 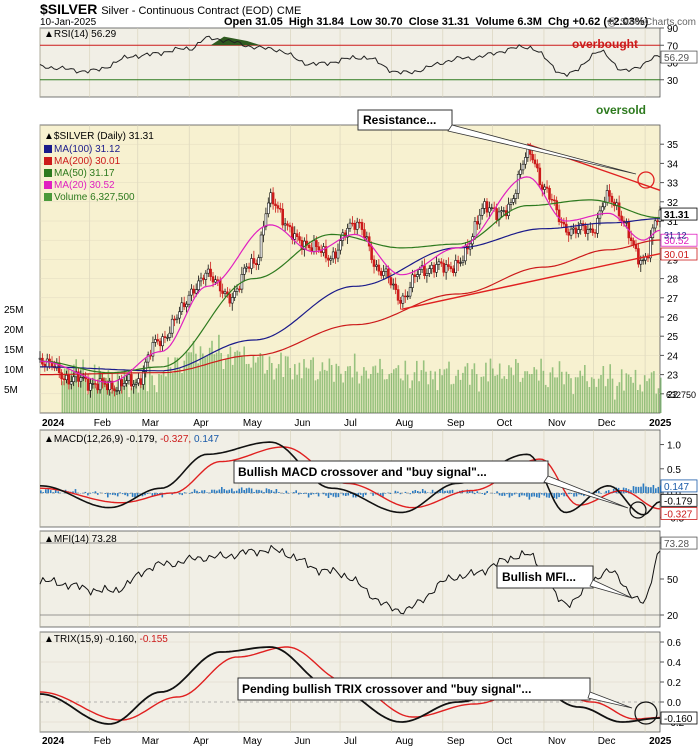 What do you see at coordinates (11, 390) in the screenshot?
I see `volume-tick-label: 5M` at bounding box center [11, 390].